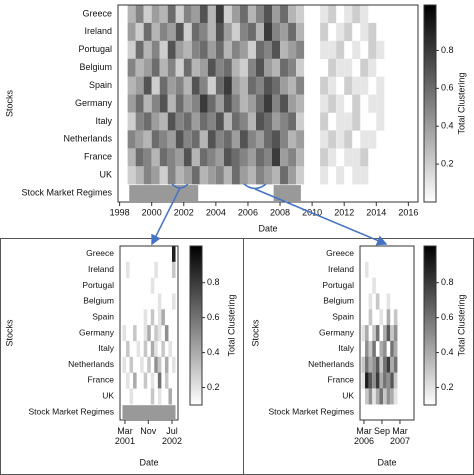 Image resolution: width=474 pixels, height=475 pixels. Describe the element at coordinates (184, 212) in the screenshot. I see `x-tick-label: 2002` at that location.